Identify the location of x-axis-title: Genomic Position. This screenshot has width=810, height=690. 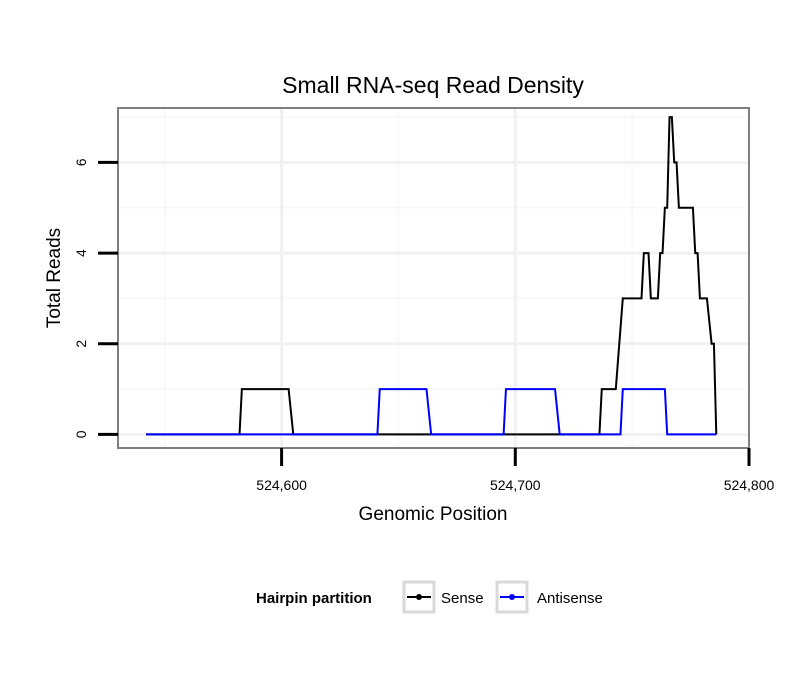
(433, 514).